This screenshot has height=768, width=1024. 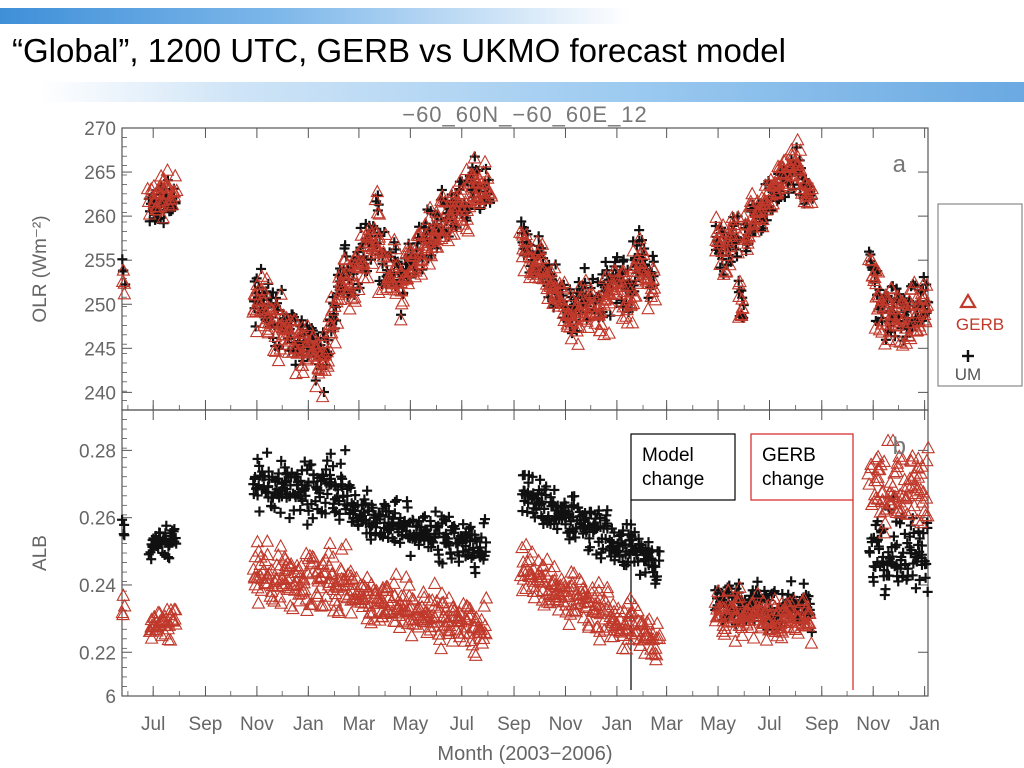 I want to click on annotation-text: GERB, so click(x=789, y=455).